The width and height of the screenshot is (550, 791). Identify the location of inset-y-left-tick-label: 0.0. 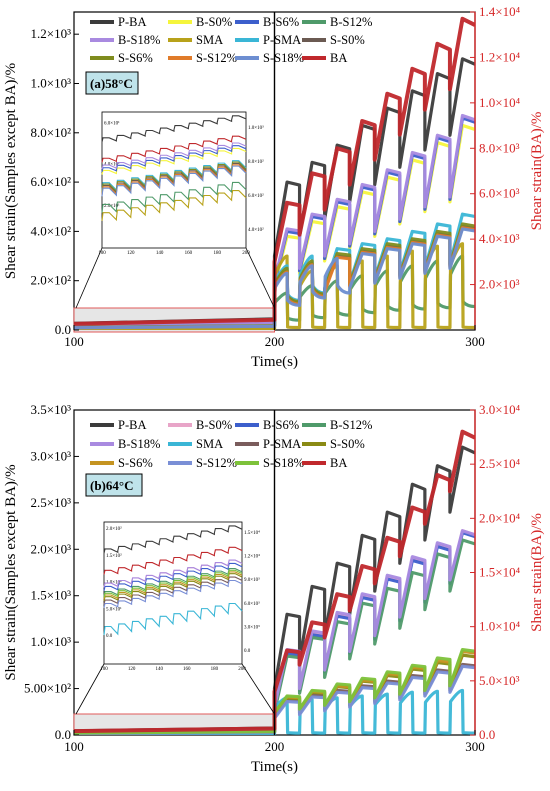
(109, 636).